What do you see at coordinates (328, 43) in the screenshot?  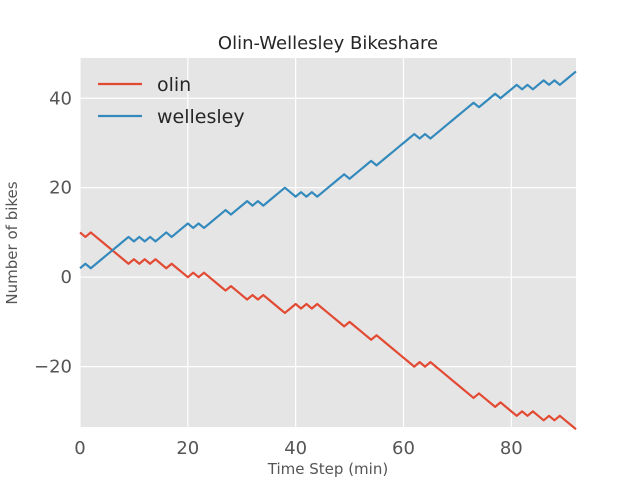 I see `chart-title: Olin-Wellesley Bikeshare` at bounding box center [328, 43].